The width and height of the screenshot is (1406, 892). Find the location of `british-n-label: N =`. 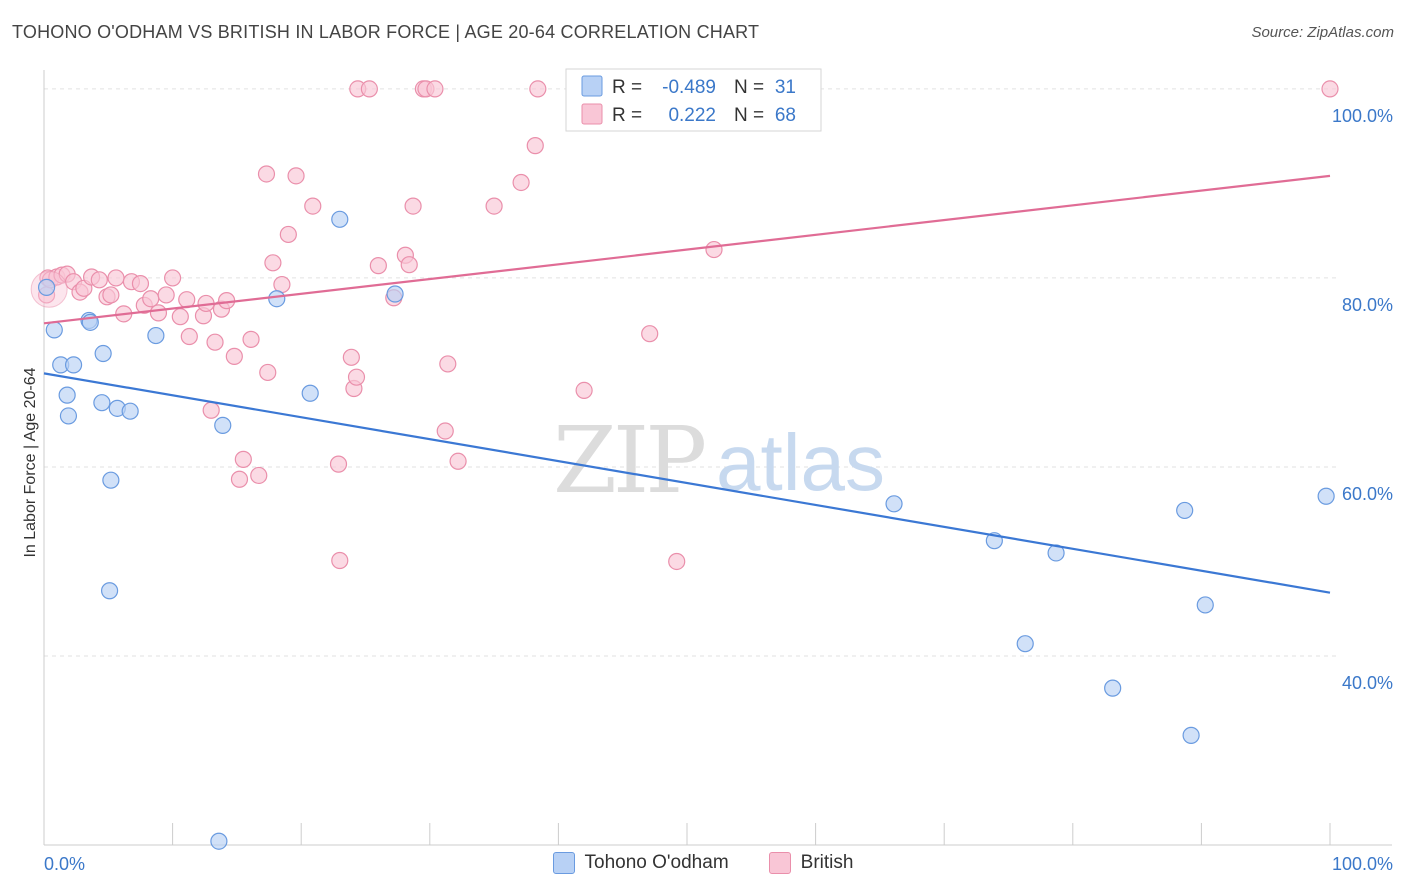

british-n-label: N = is located at coordinates (749, 115).